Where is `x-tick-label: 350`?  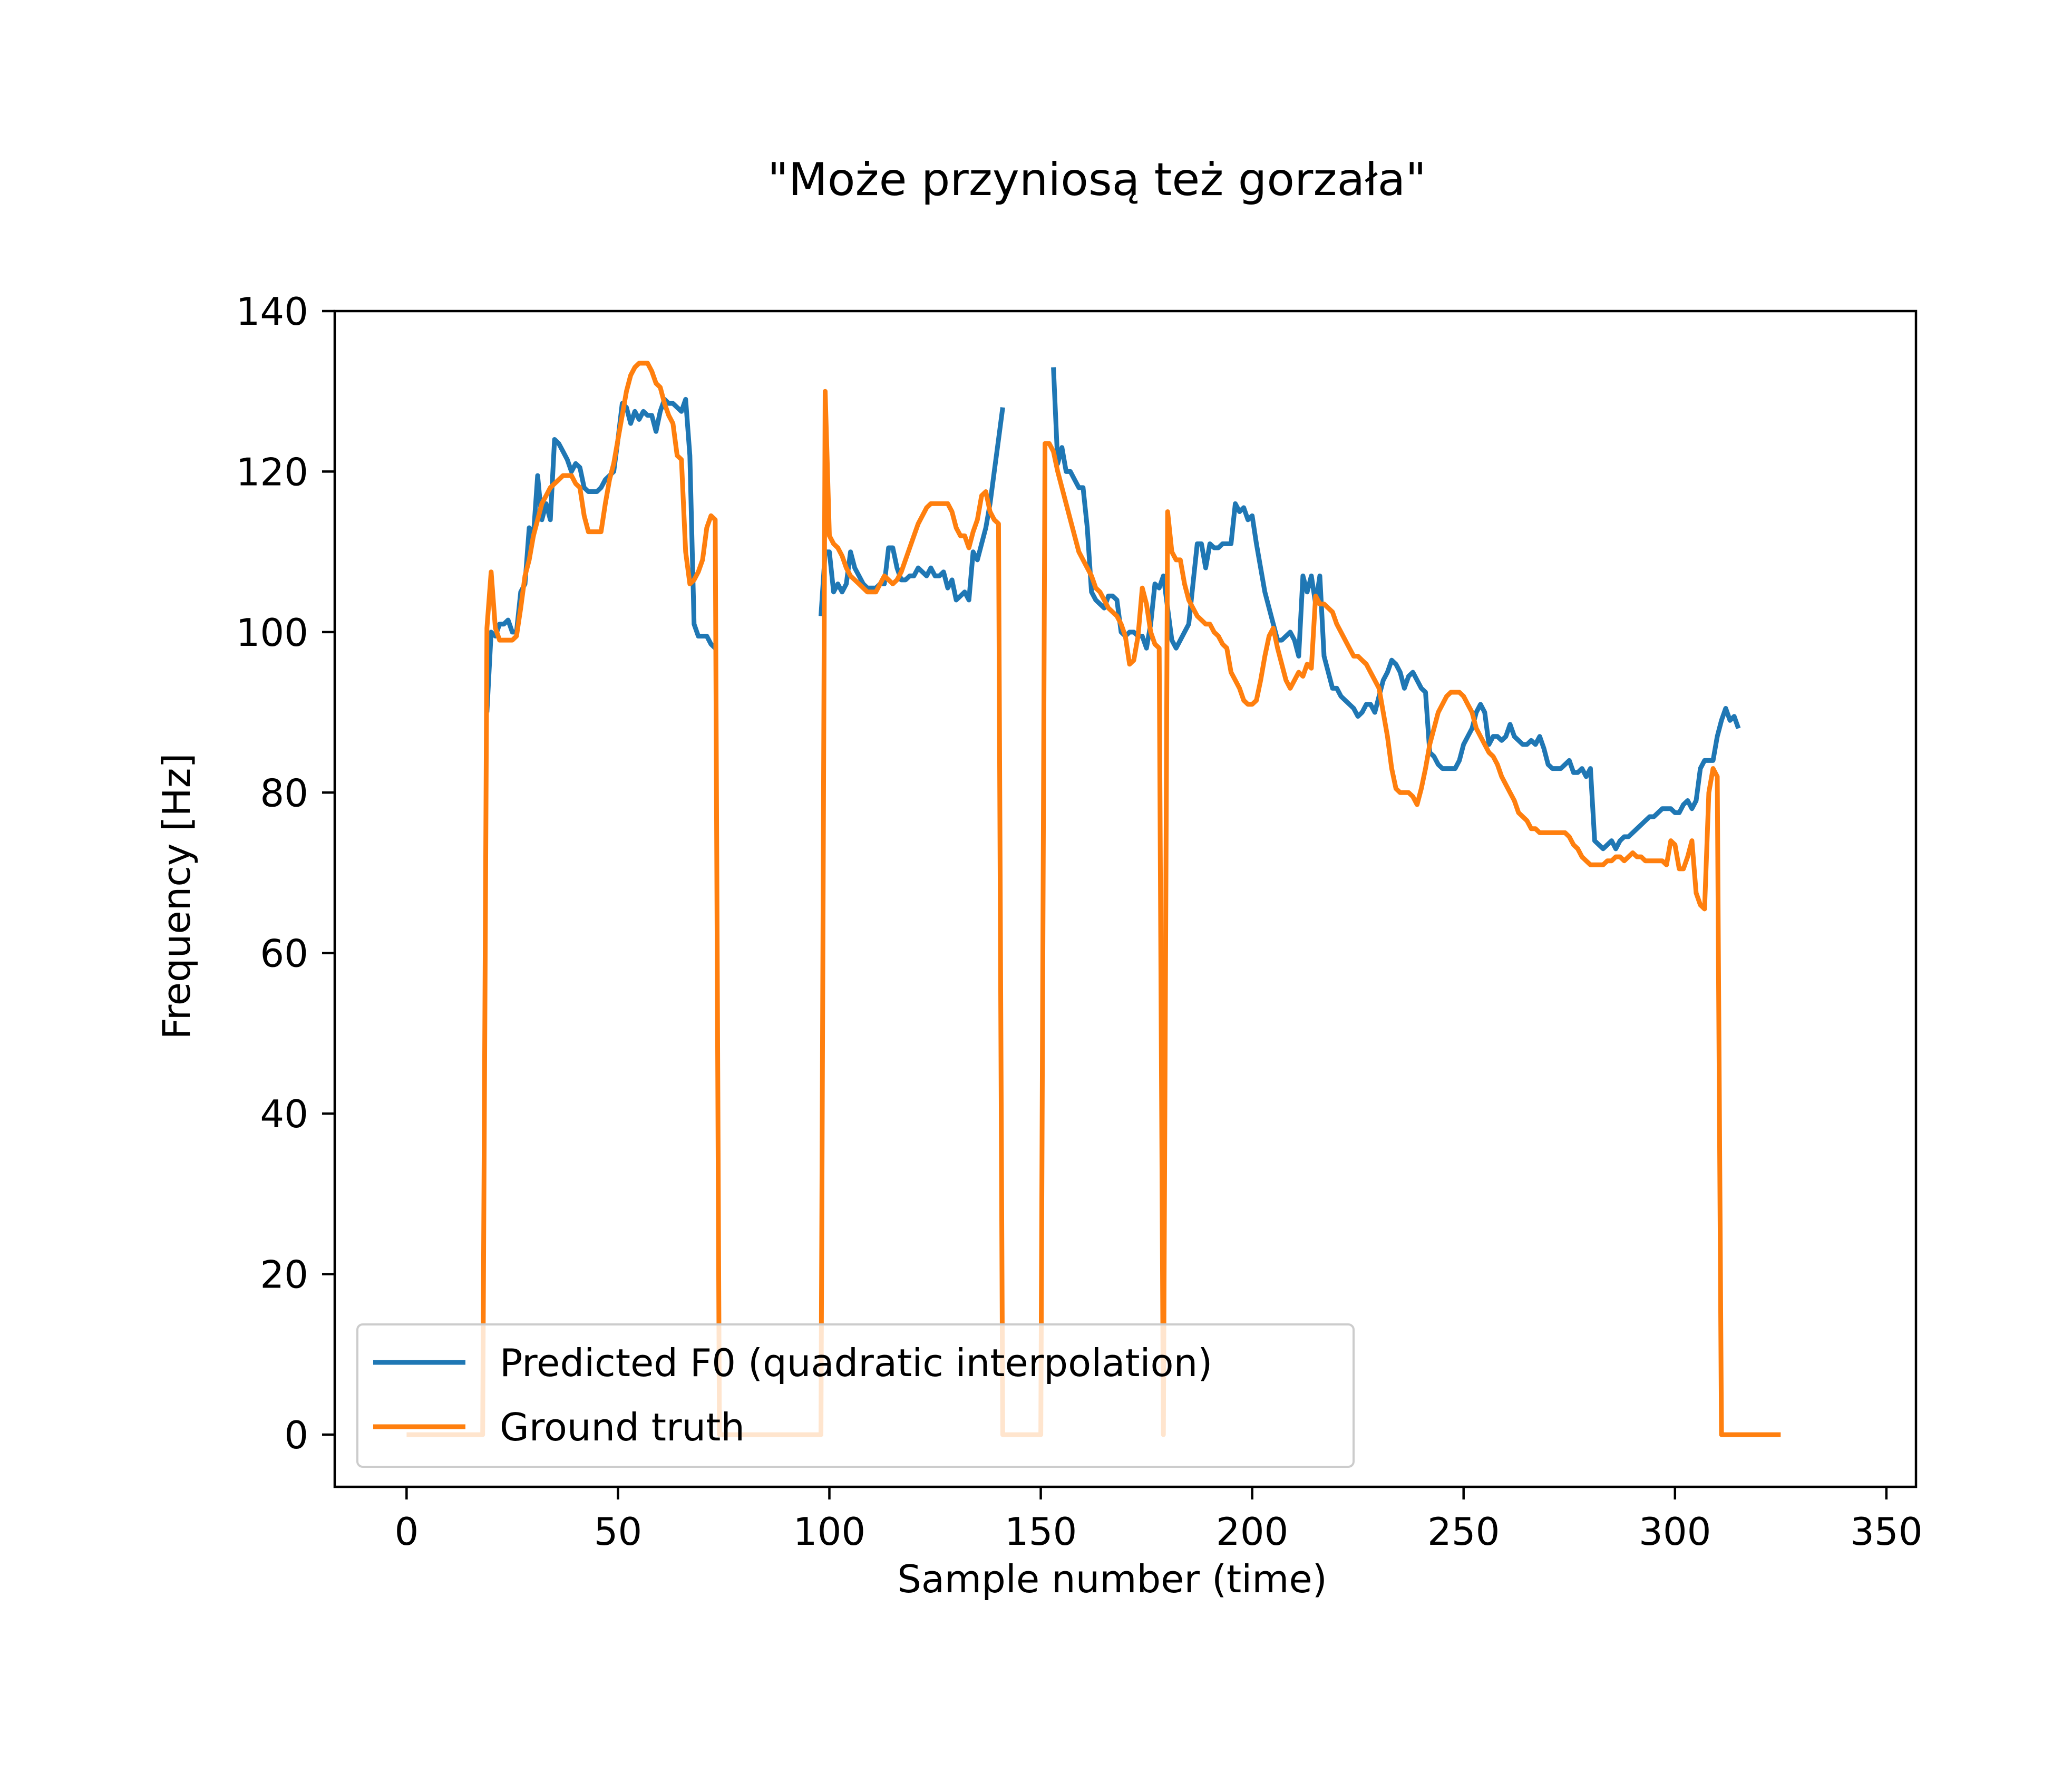
x-tick-label: 350 is located at coordinates (1886, 1531).